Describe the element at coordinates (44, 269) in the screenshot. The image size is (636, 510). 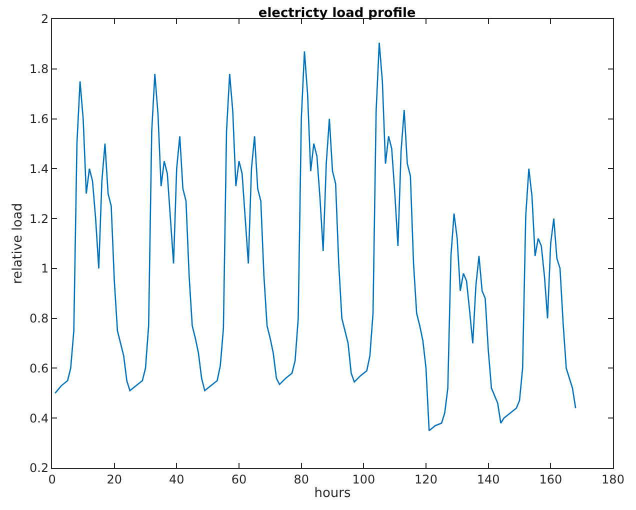
I see `y-tick-label: 1` at that location.